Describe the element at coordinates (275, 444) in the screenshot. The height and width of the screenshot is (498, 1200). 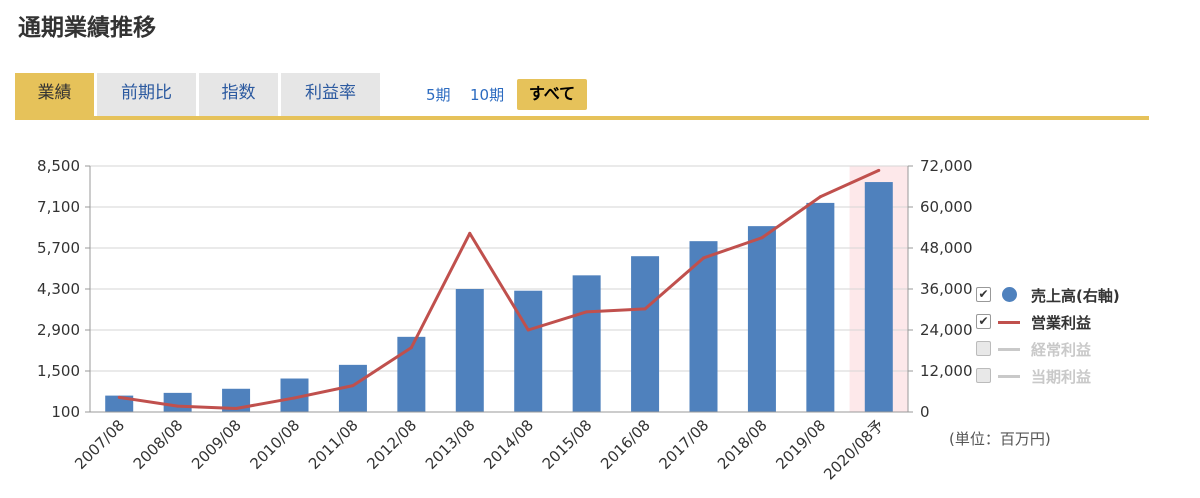
I see `x-tick-label: 2010/08` at that location.